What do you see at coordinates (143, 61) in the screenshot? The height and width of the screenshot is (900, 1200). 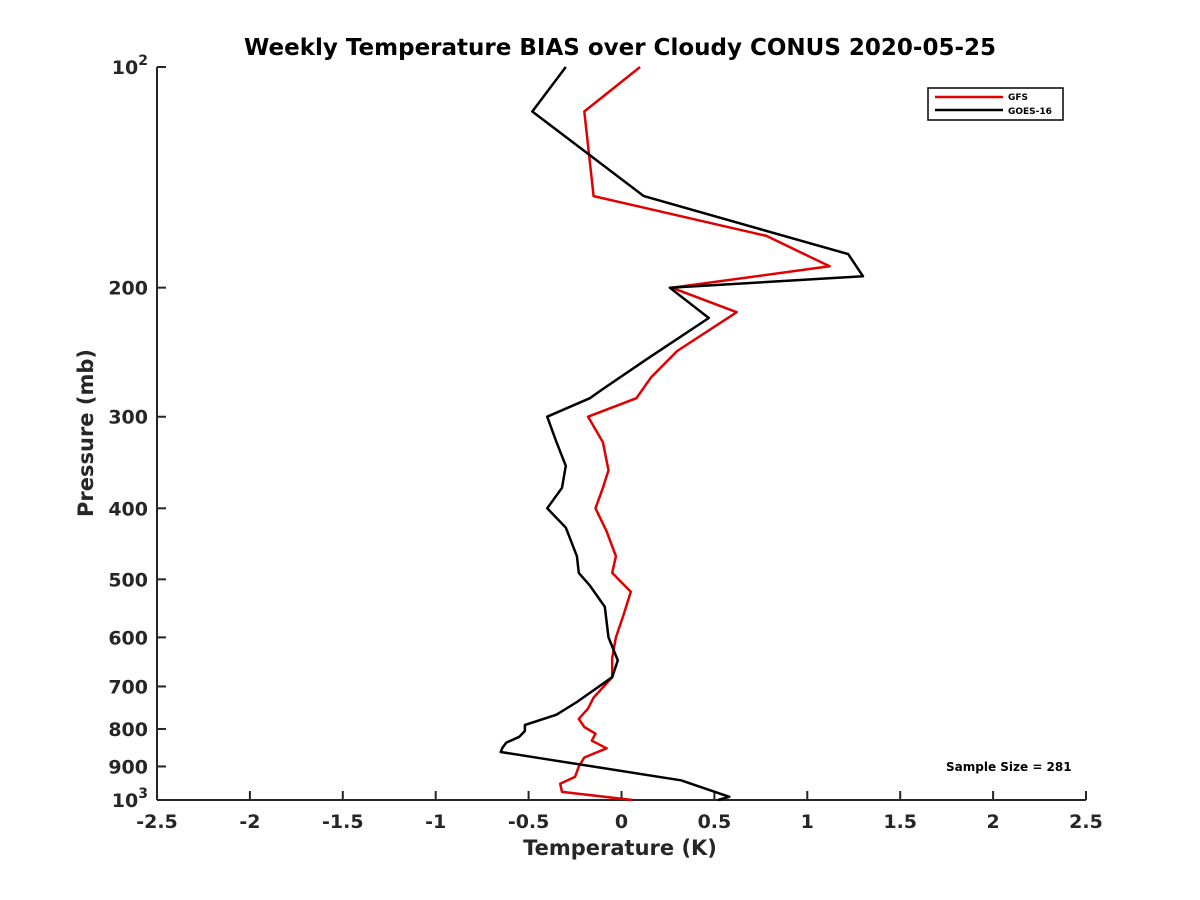 I see `y-tick-exponent: 2` at bounding box center [143, 61].